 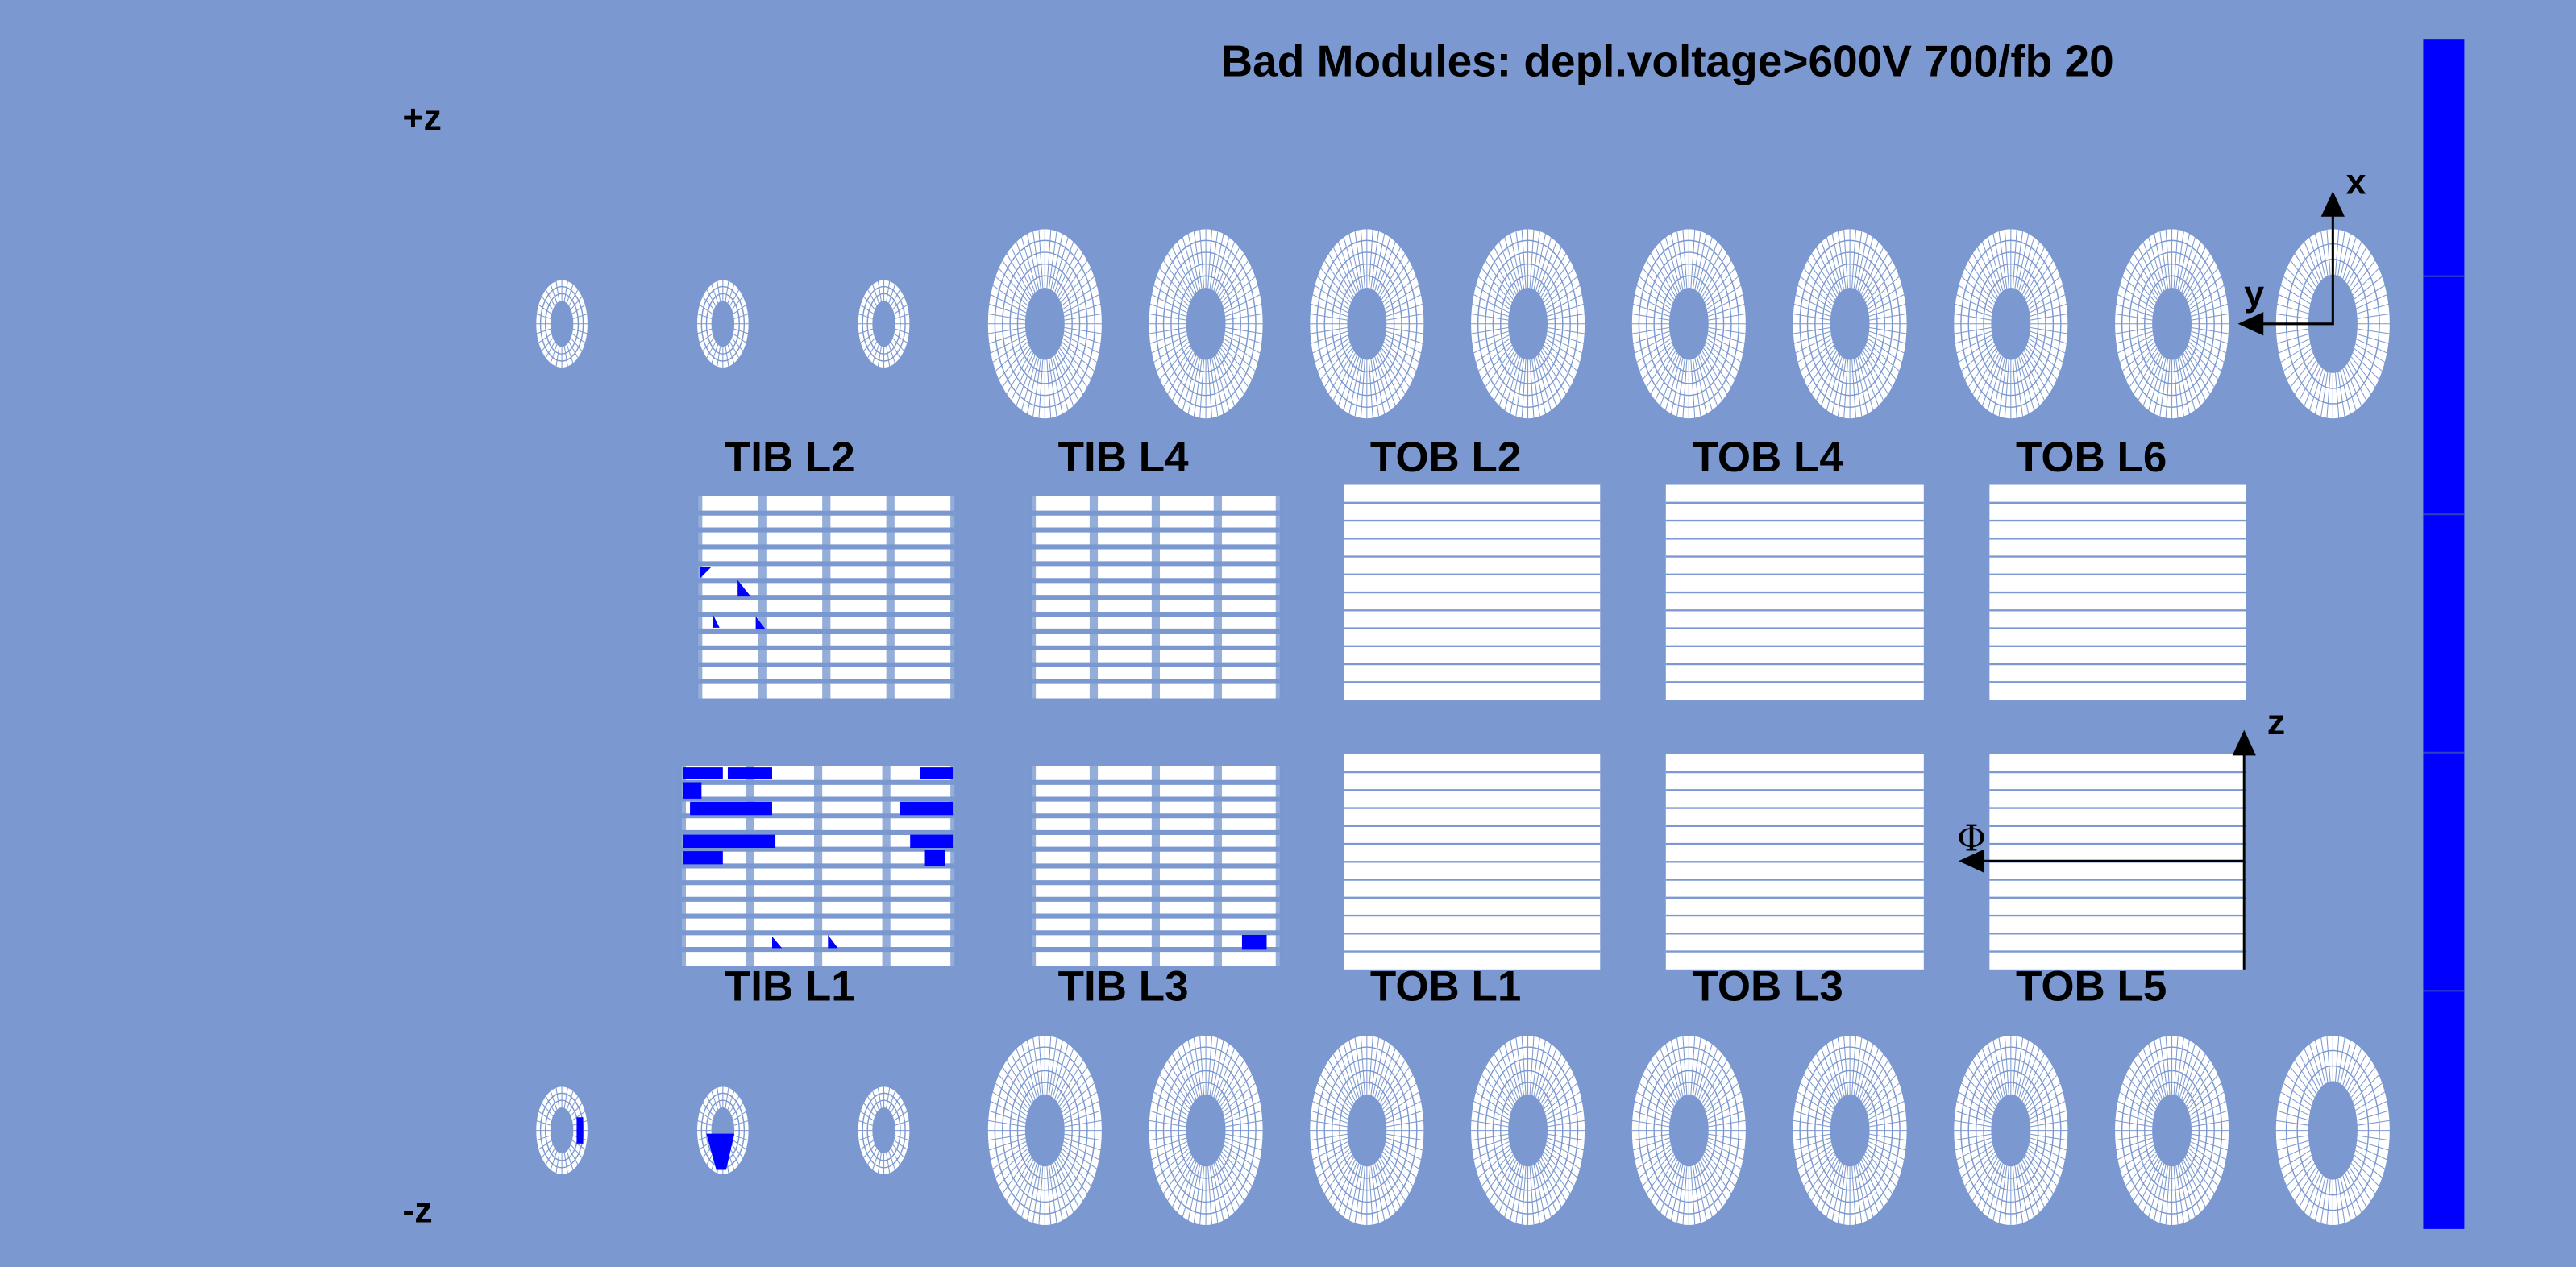 I want to click on layer-gap, so click(x=1217, y=597).